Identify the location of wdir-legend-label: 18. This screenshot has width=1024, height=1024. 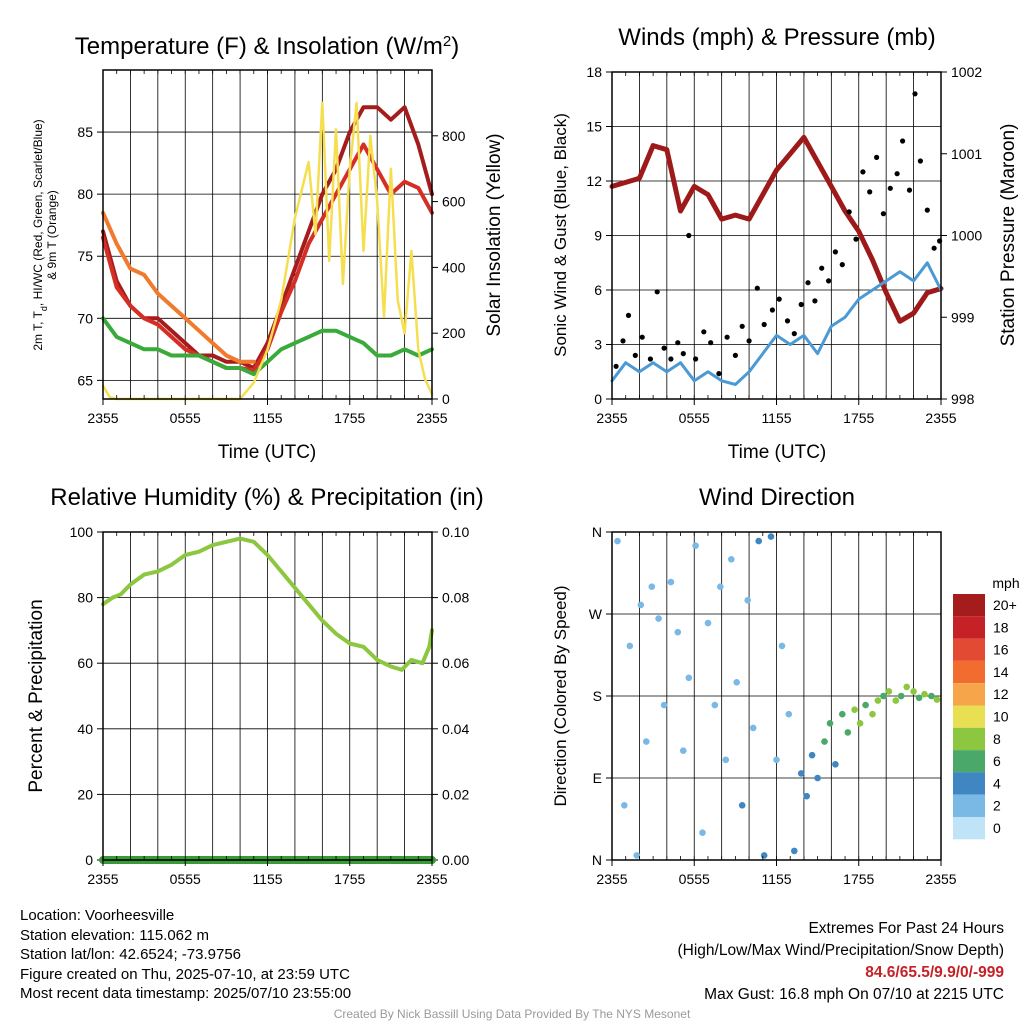
(1001, 627).